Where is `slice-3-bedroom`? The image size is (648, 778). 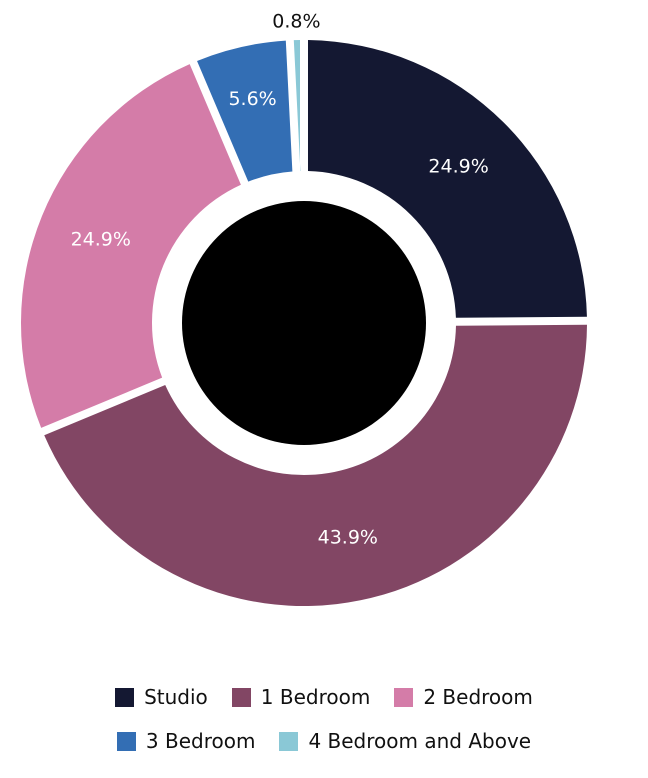
slice-3-bedroom is located at coordinates (245, 111).